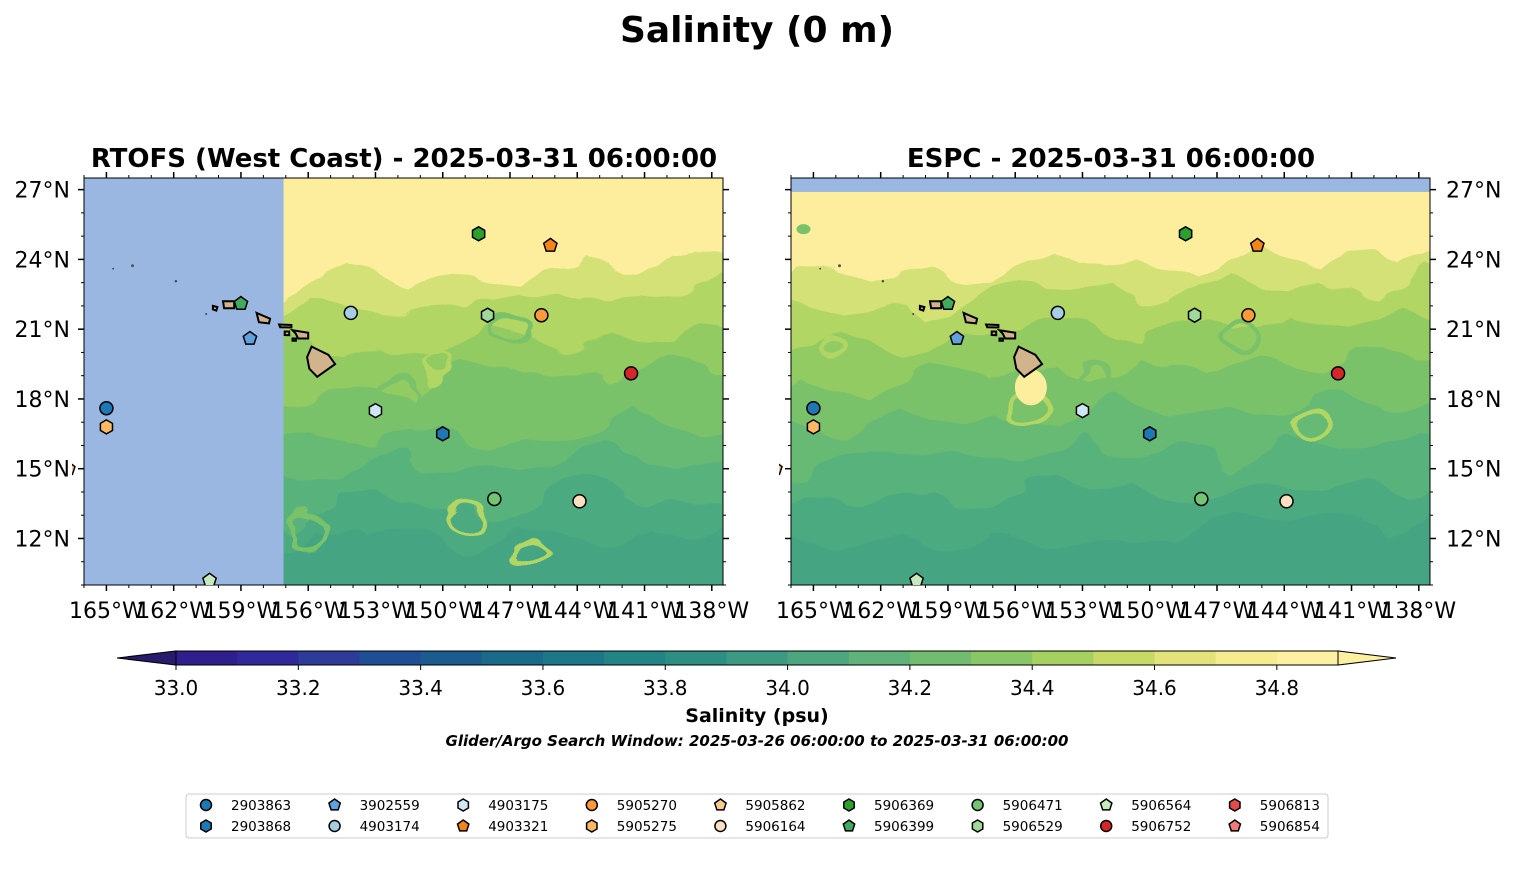 The width and height of the screenshot is (1514, 889). Describe the element at coordinates (803, 229) in the screenshot. I see `green-blob` at that location.